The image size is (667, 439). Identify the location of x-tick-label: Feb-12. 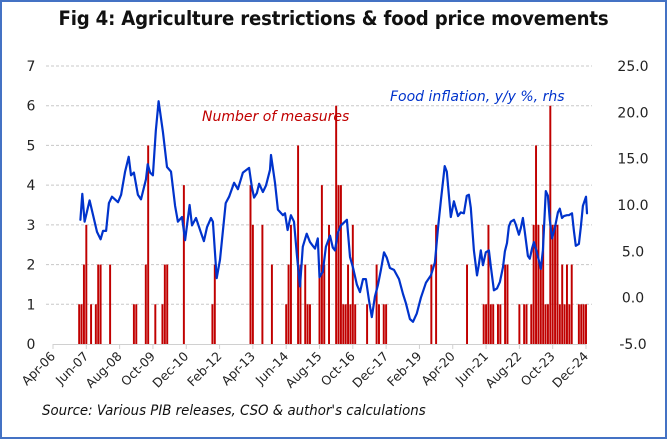
(204, 369).